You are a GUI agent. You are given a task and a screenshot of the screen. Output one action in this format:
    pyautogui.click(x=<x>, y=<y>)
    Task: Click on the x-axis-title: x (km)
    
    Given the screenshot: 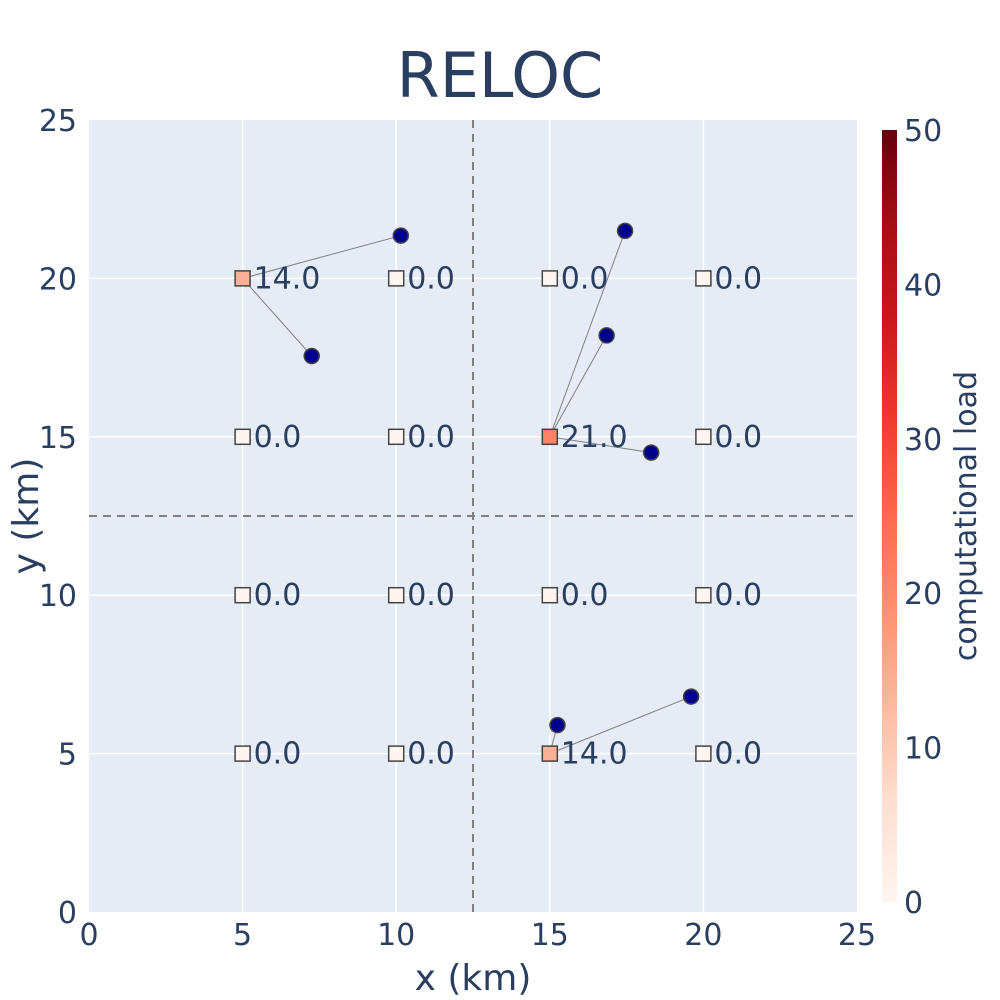 What is the action you would take?
    pyautogui.click(x=473, y=978)
    